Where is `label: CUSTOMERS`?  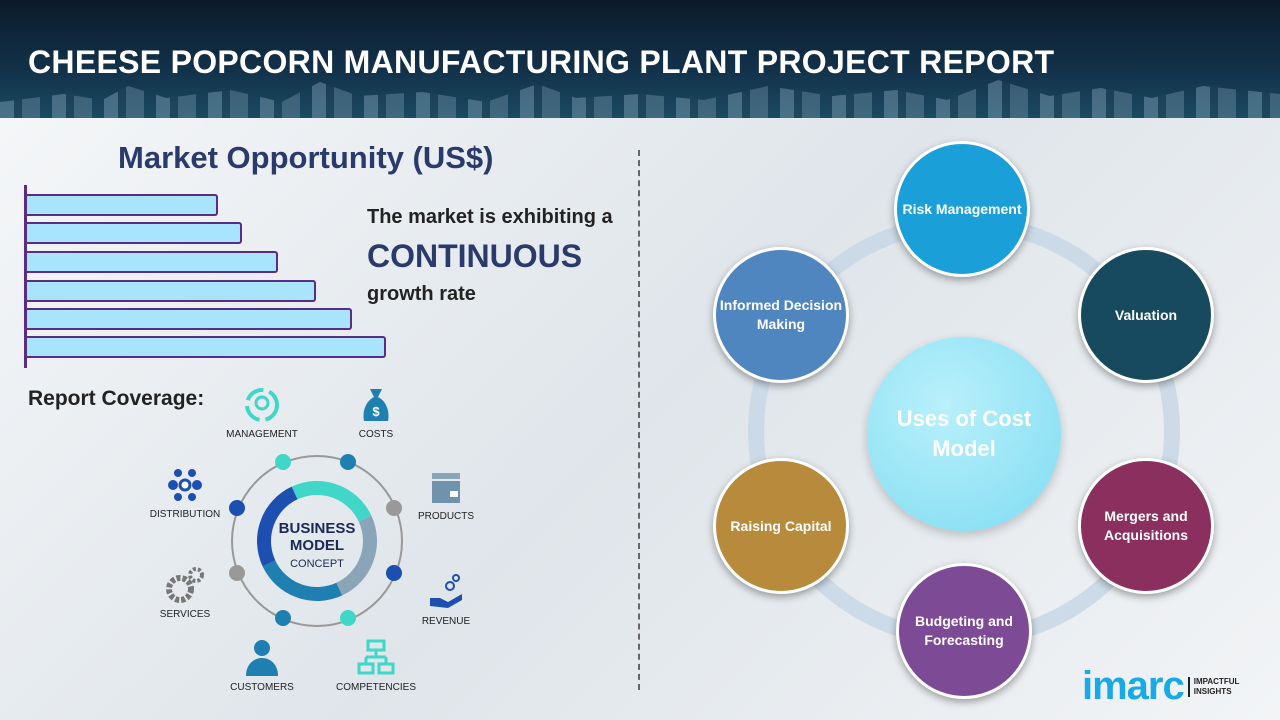 label: CUSTOMERS is located at coordinates (262, 687).